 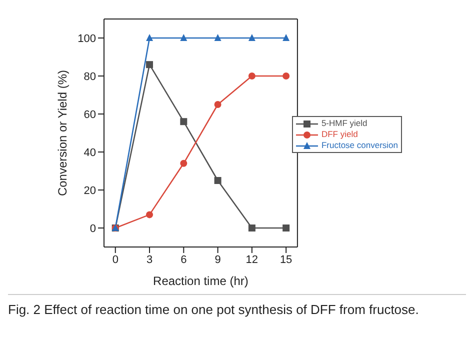 What do you see at coordinates (90, 190) in the screenshot?
I see `y-tick-label: 20` at bounding box center [90, 190].